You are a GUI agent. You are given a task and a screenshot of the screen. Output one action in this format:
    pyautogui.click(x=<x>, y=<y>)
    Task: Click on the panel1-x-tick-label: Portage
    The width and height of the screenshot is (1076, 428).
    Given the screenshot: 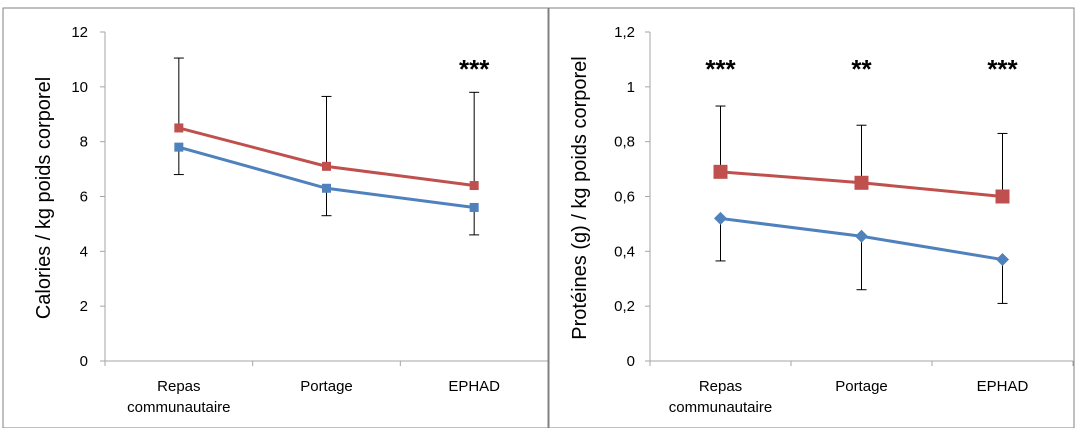 What is the action you would take?
    pyautogui.click(x=326, y=386)
    